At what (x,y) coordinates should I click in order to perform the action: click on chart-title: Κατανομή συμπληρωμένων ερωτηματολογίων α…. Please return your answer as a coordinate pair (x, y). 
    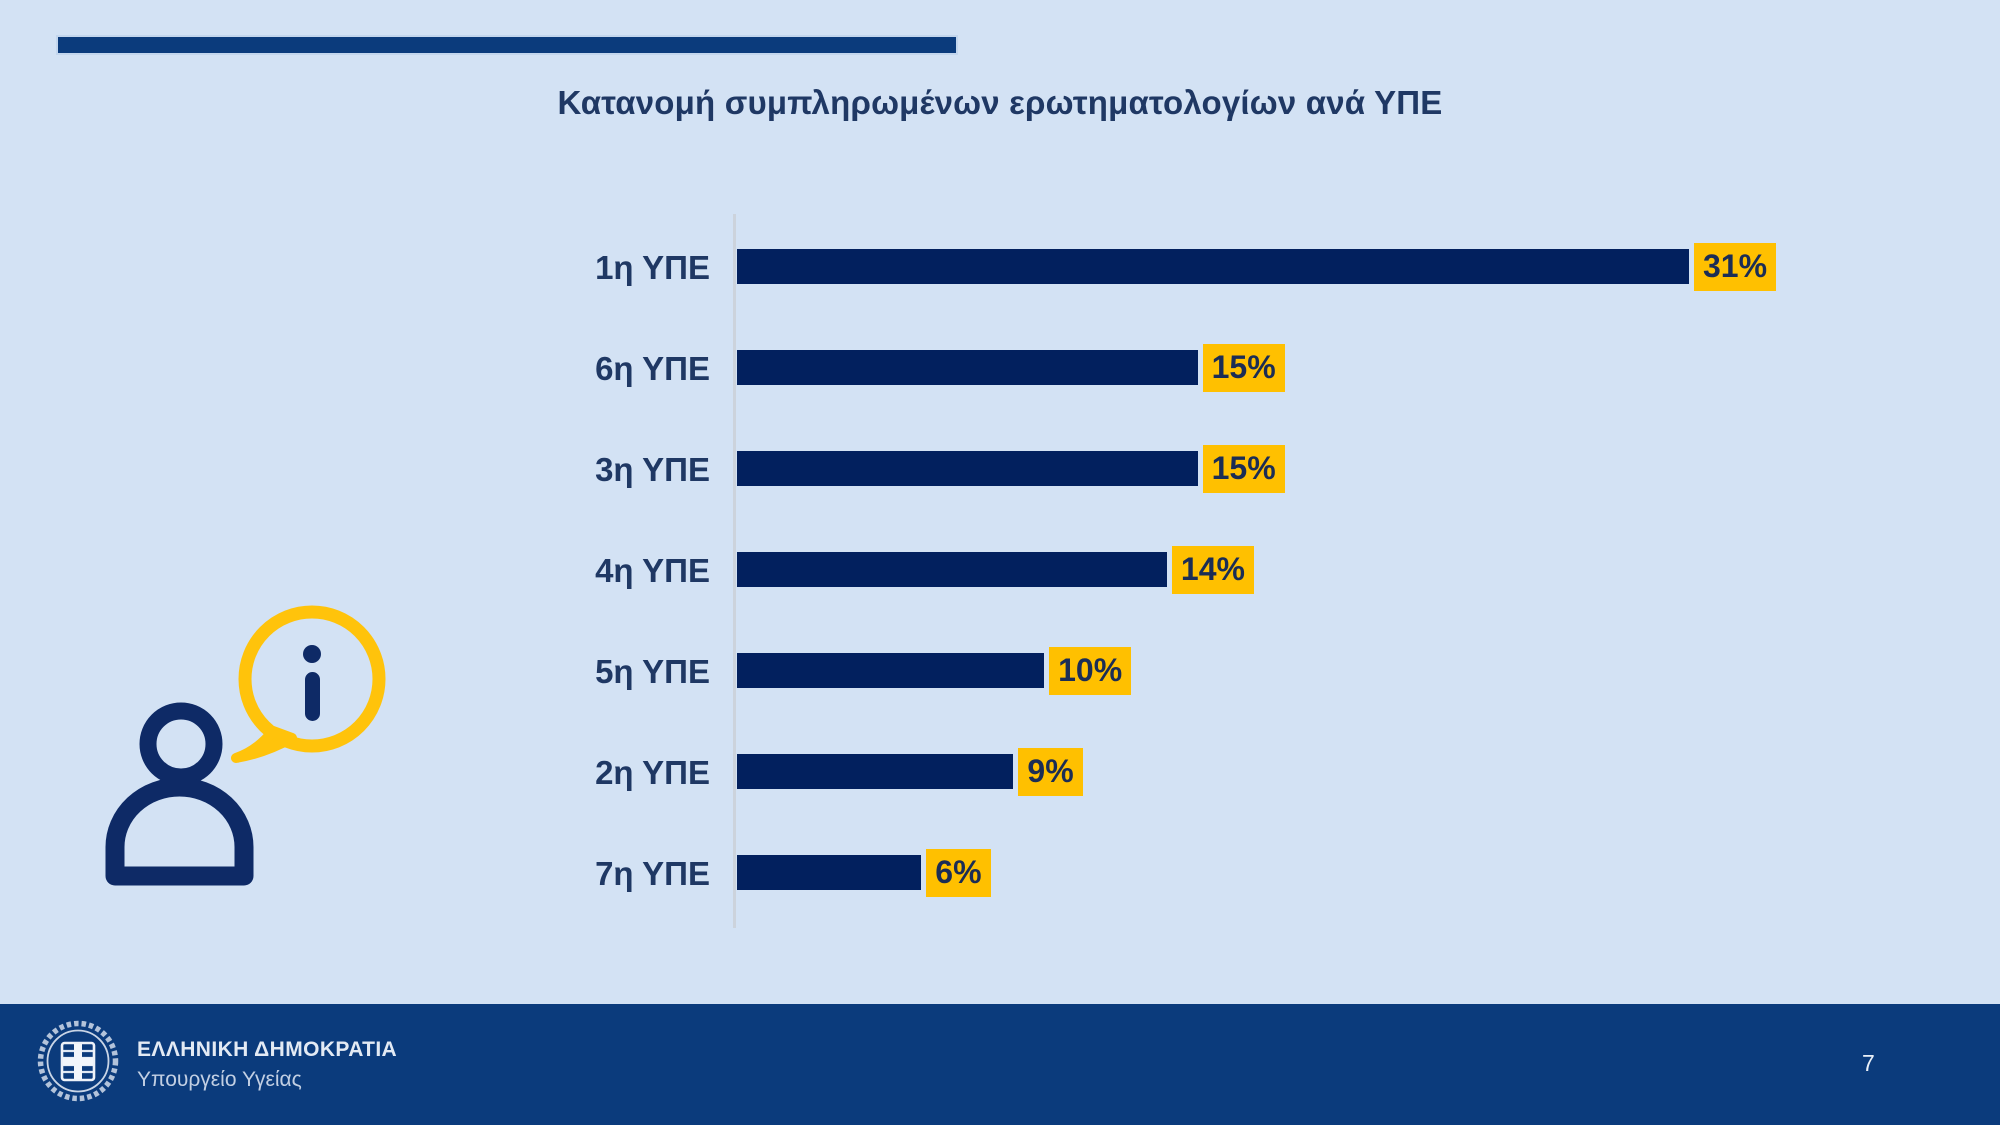
    Looking at the image, I should click on (1000, 102).